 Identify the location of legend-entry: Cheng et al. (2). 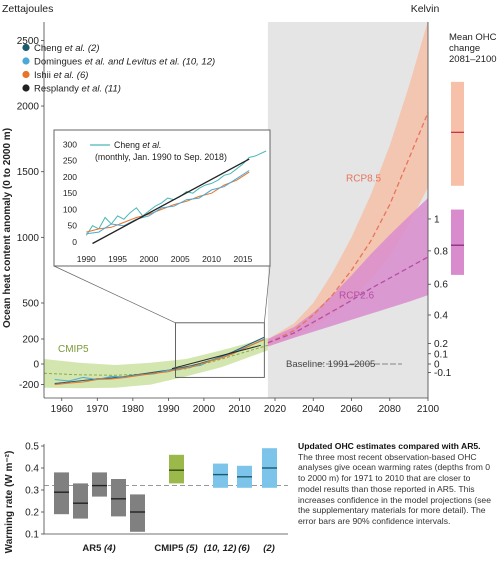
(67, 48).